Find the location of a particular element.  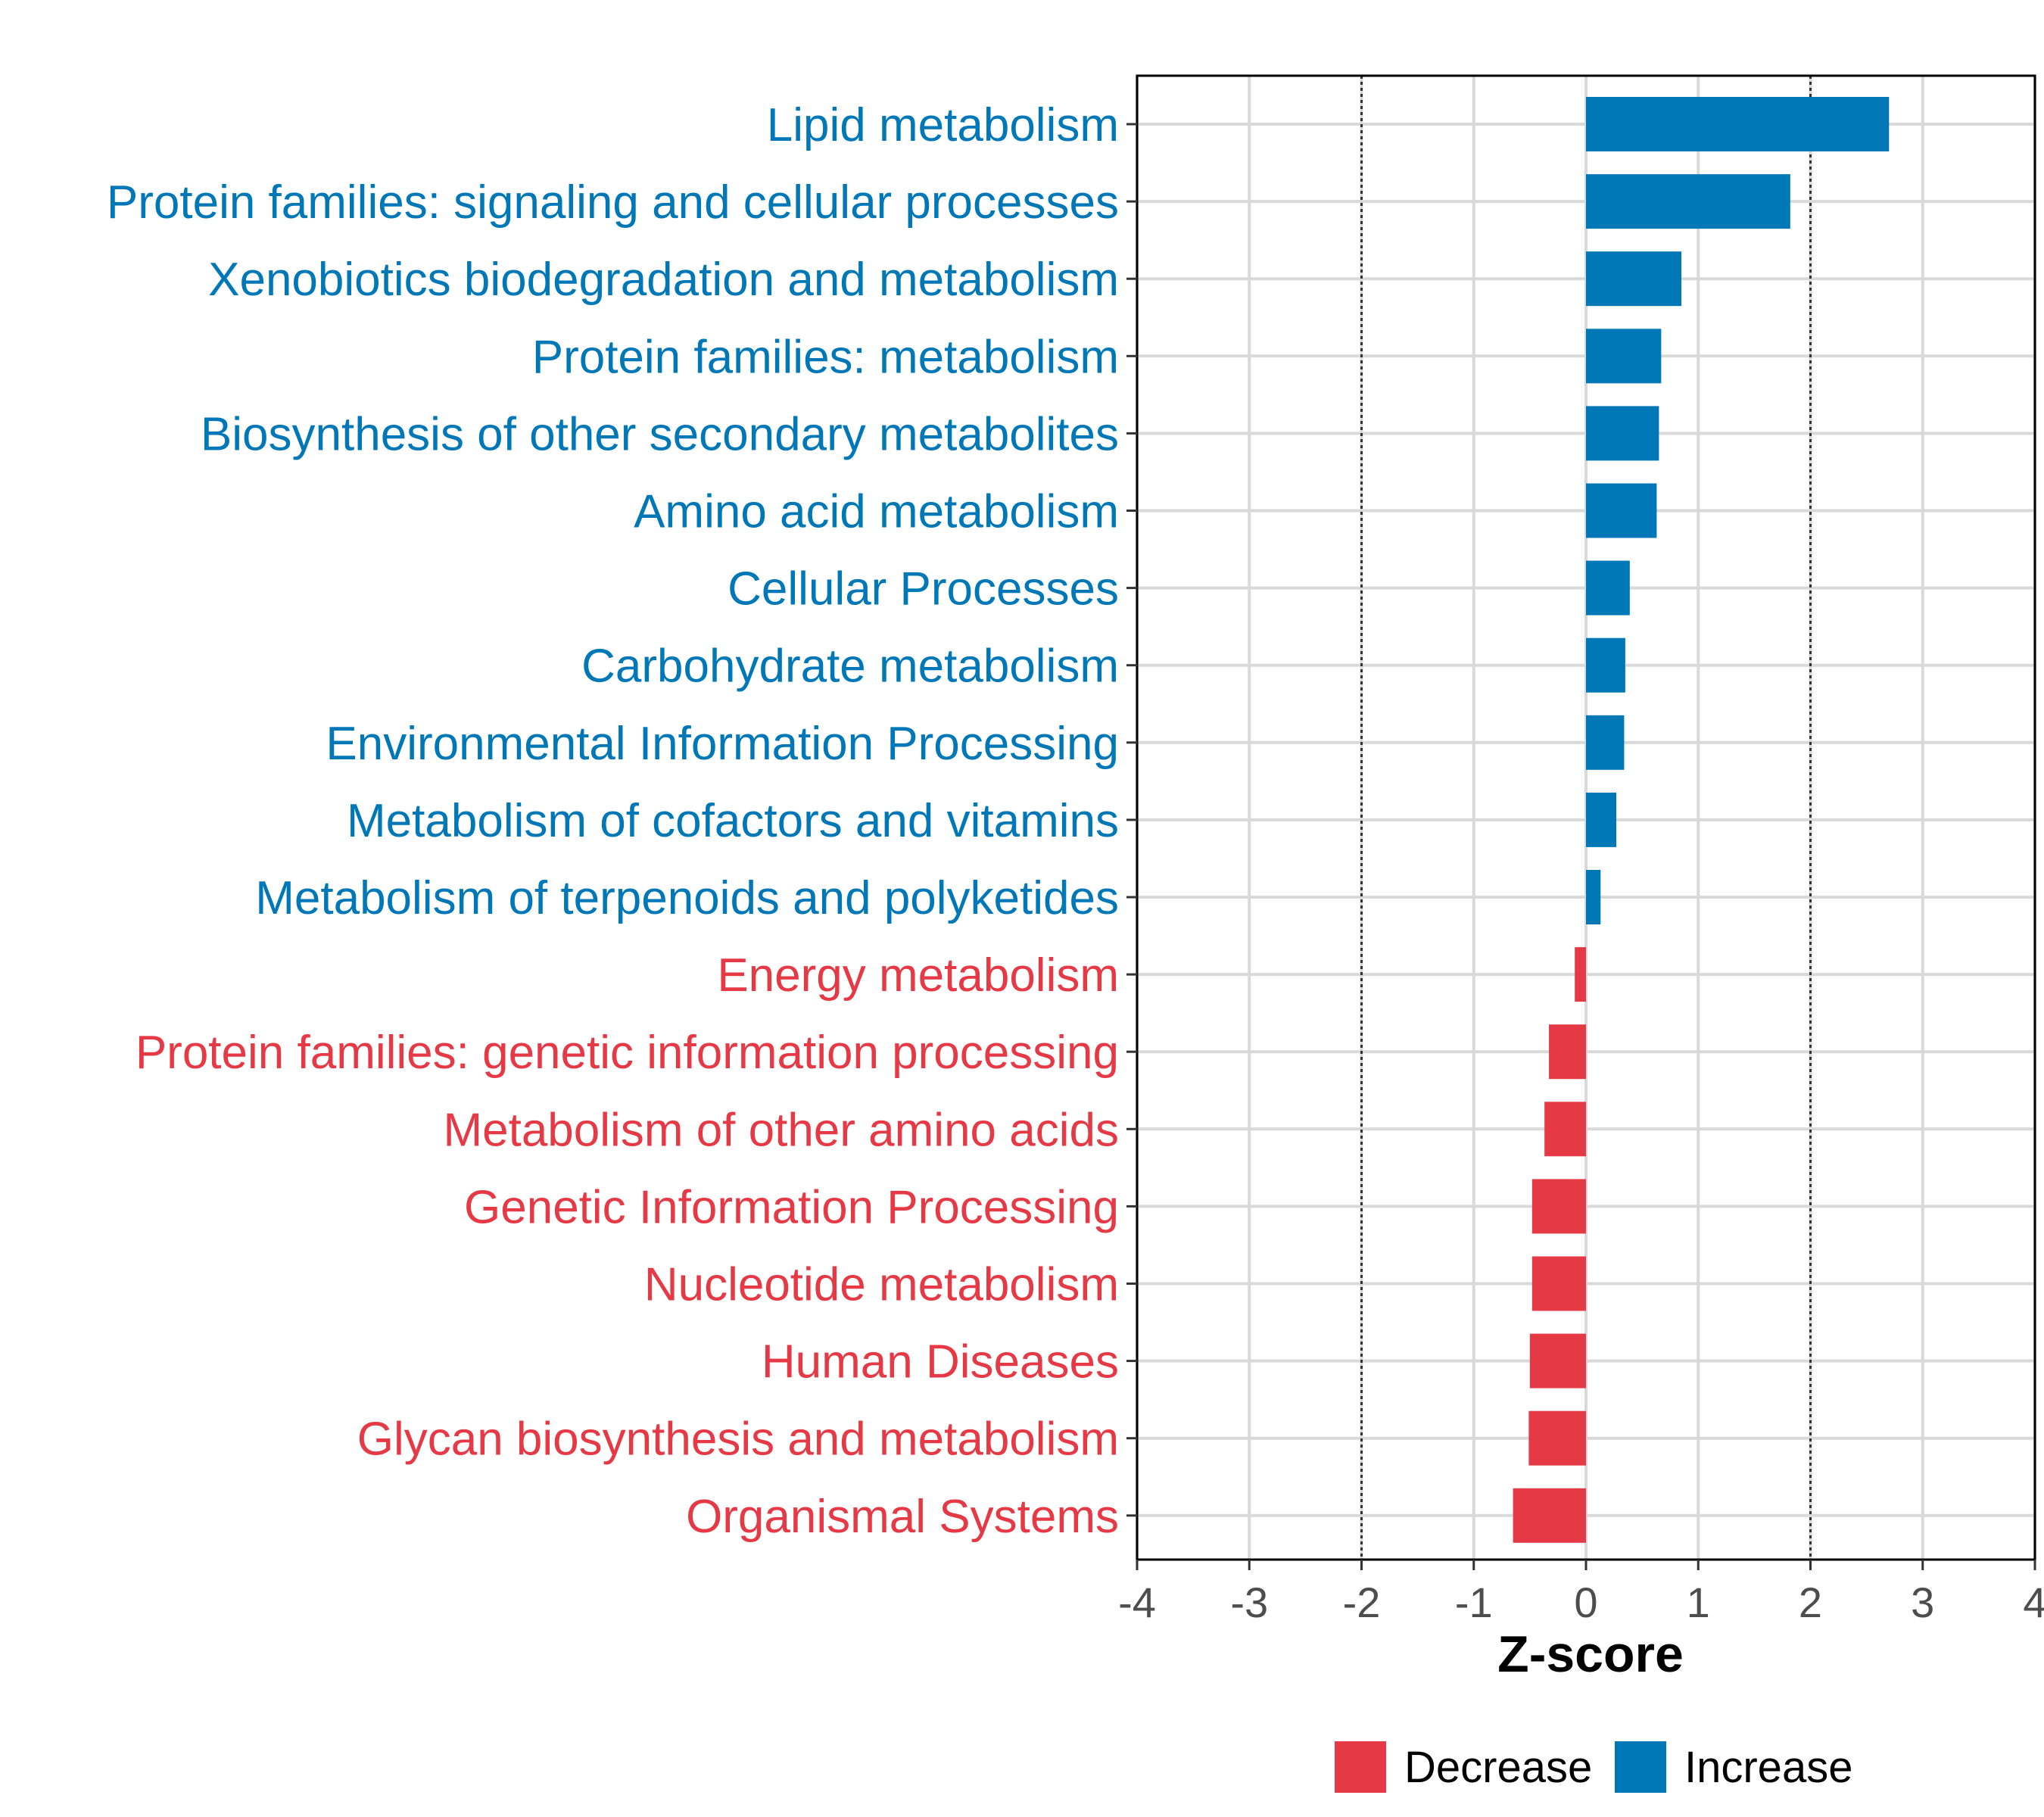

legend: Decrease Increase is located at coordinates (1593, 1767).